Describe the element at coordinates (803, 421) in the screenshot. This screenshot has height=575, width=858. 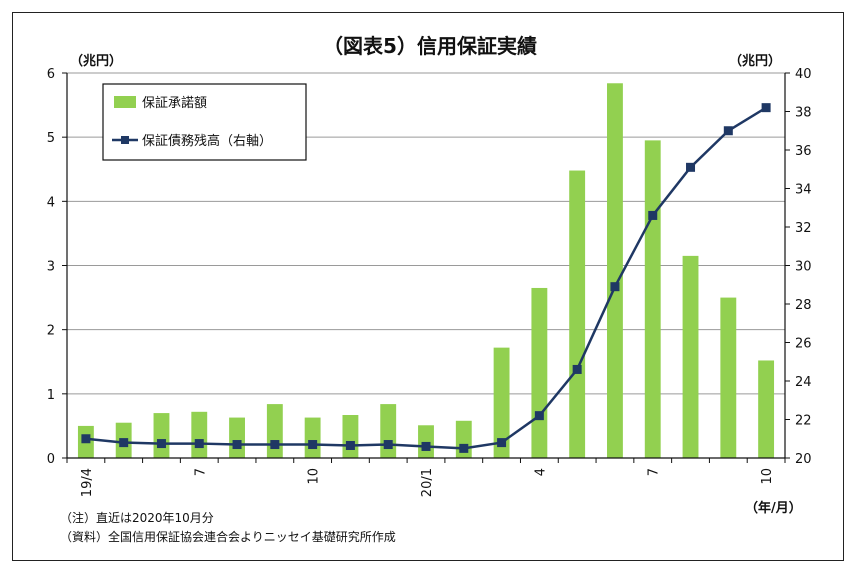
I see `right-tick-label: 22` at that location.